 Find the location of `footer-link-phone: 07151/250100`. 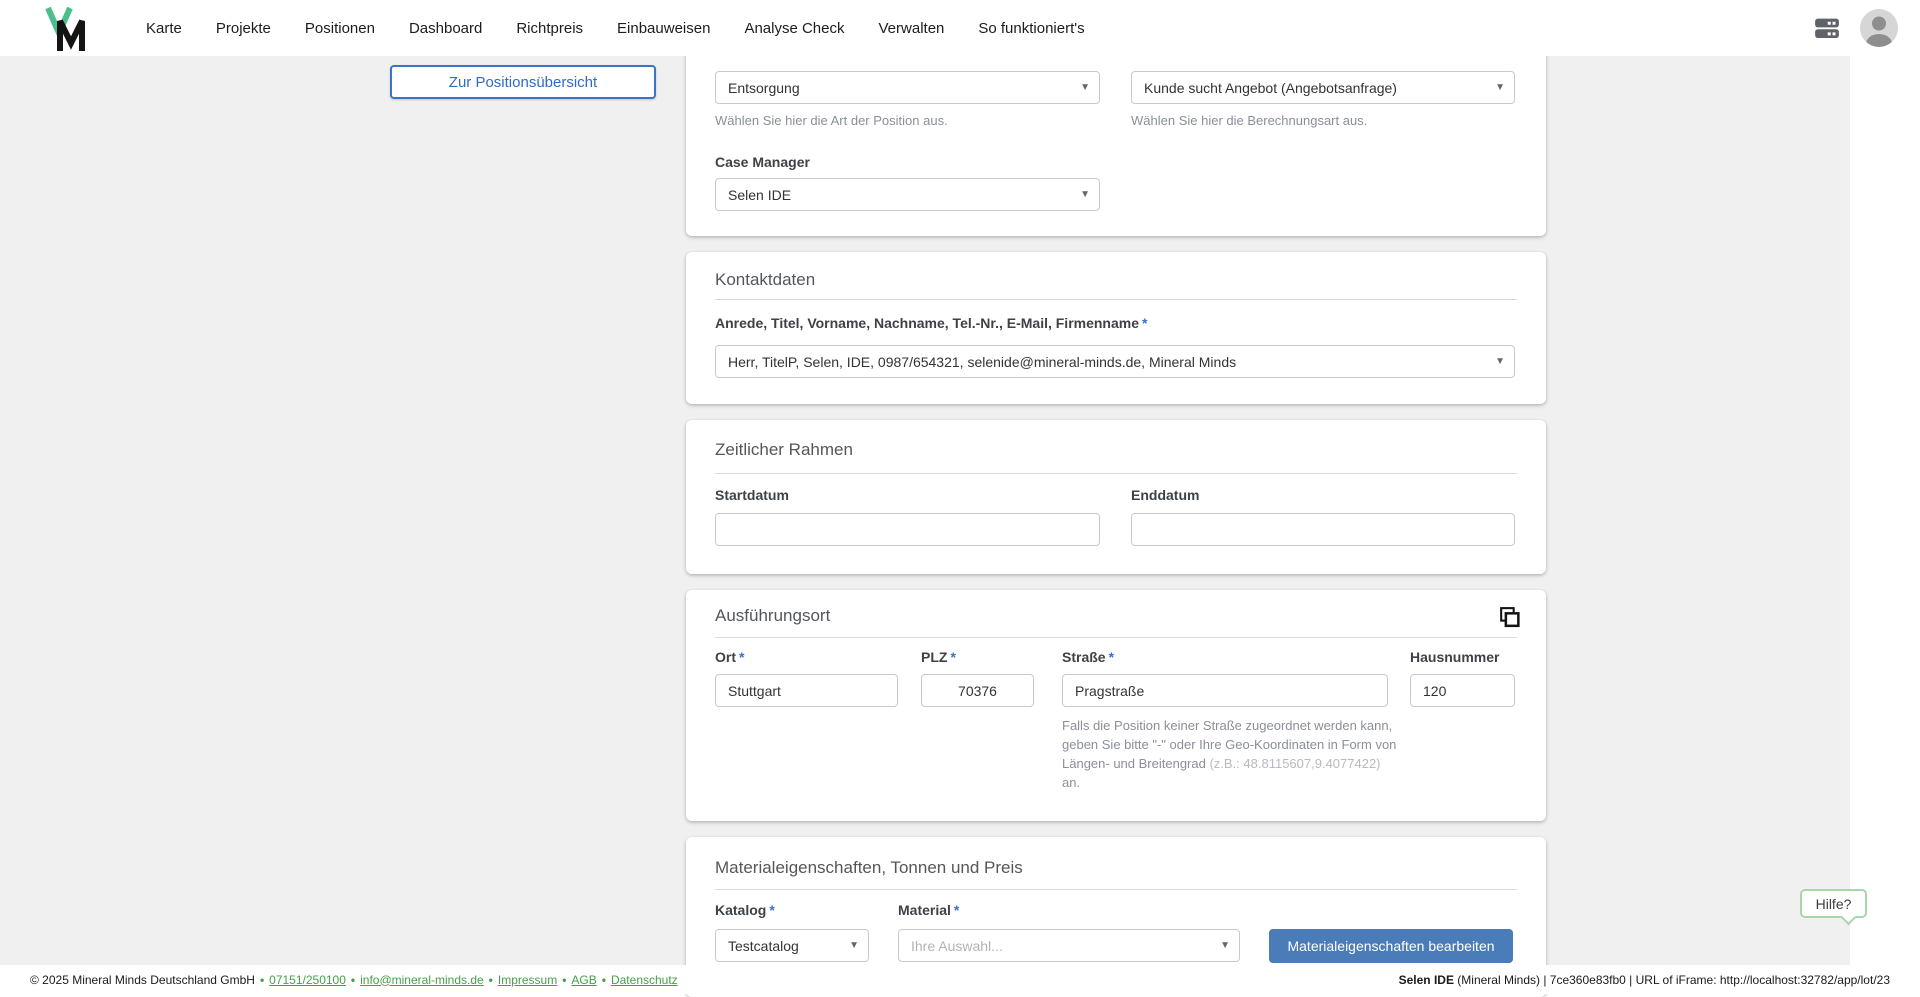

footer-link-phone: 07151/250100 is located at coordinates (307, 979).